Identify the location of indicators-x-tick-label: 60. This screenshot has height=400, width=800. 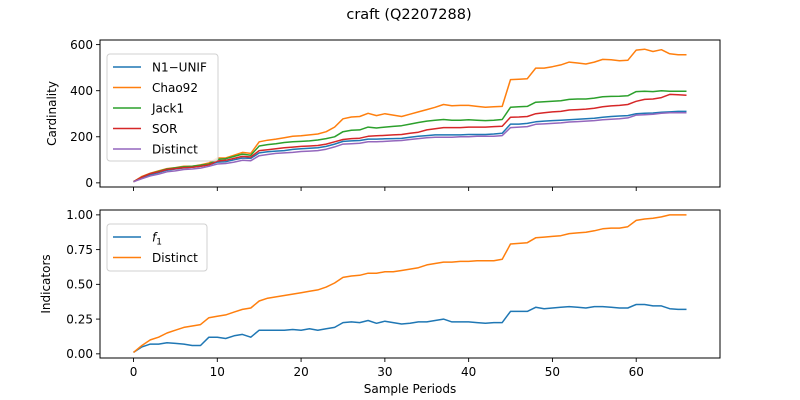
(636, 372).